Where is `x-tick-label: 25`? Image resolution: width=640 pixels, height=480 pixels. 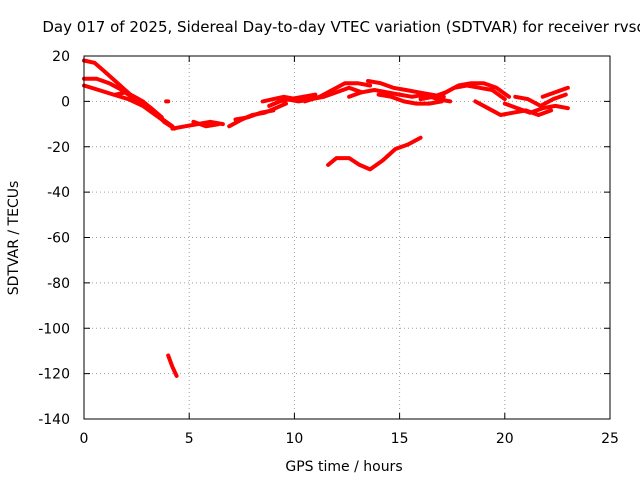
x-tick-label: 25 is located at coordinates (610, 439).